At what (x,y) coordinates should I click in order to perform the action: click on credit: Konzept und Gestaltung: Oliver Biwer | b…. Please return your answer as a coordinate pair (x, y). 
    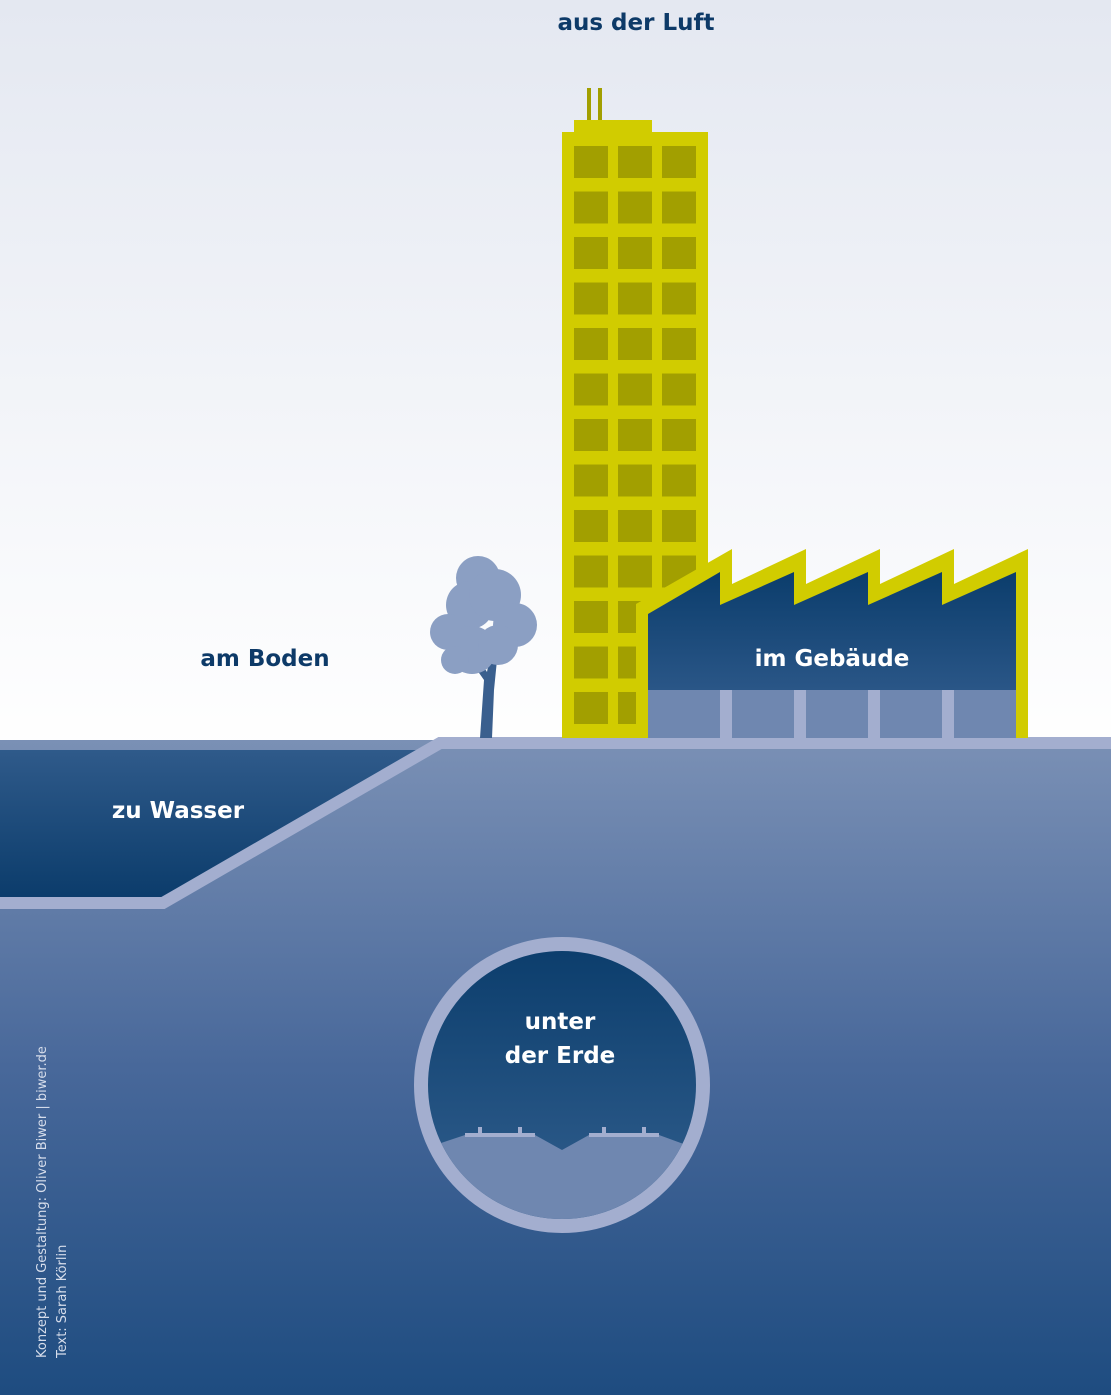
    Looking at the image, I should click on (42, 1202).